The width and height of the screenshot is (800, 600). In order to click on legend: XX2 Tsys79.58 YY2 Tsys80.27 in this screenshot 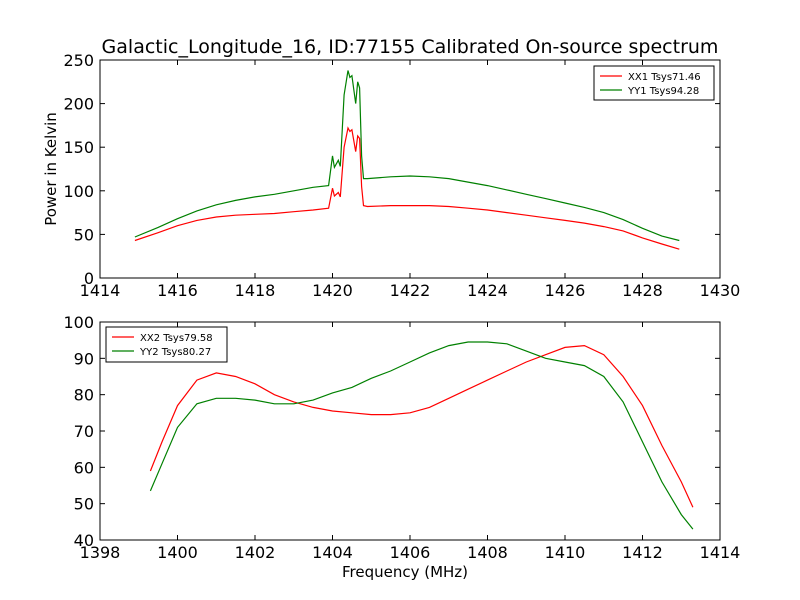, I will do `click(166, 344)`.